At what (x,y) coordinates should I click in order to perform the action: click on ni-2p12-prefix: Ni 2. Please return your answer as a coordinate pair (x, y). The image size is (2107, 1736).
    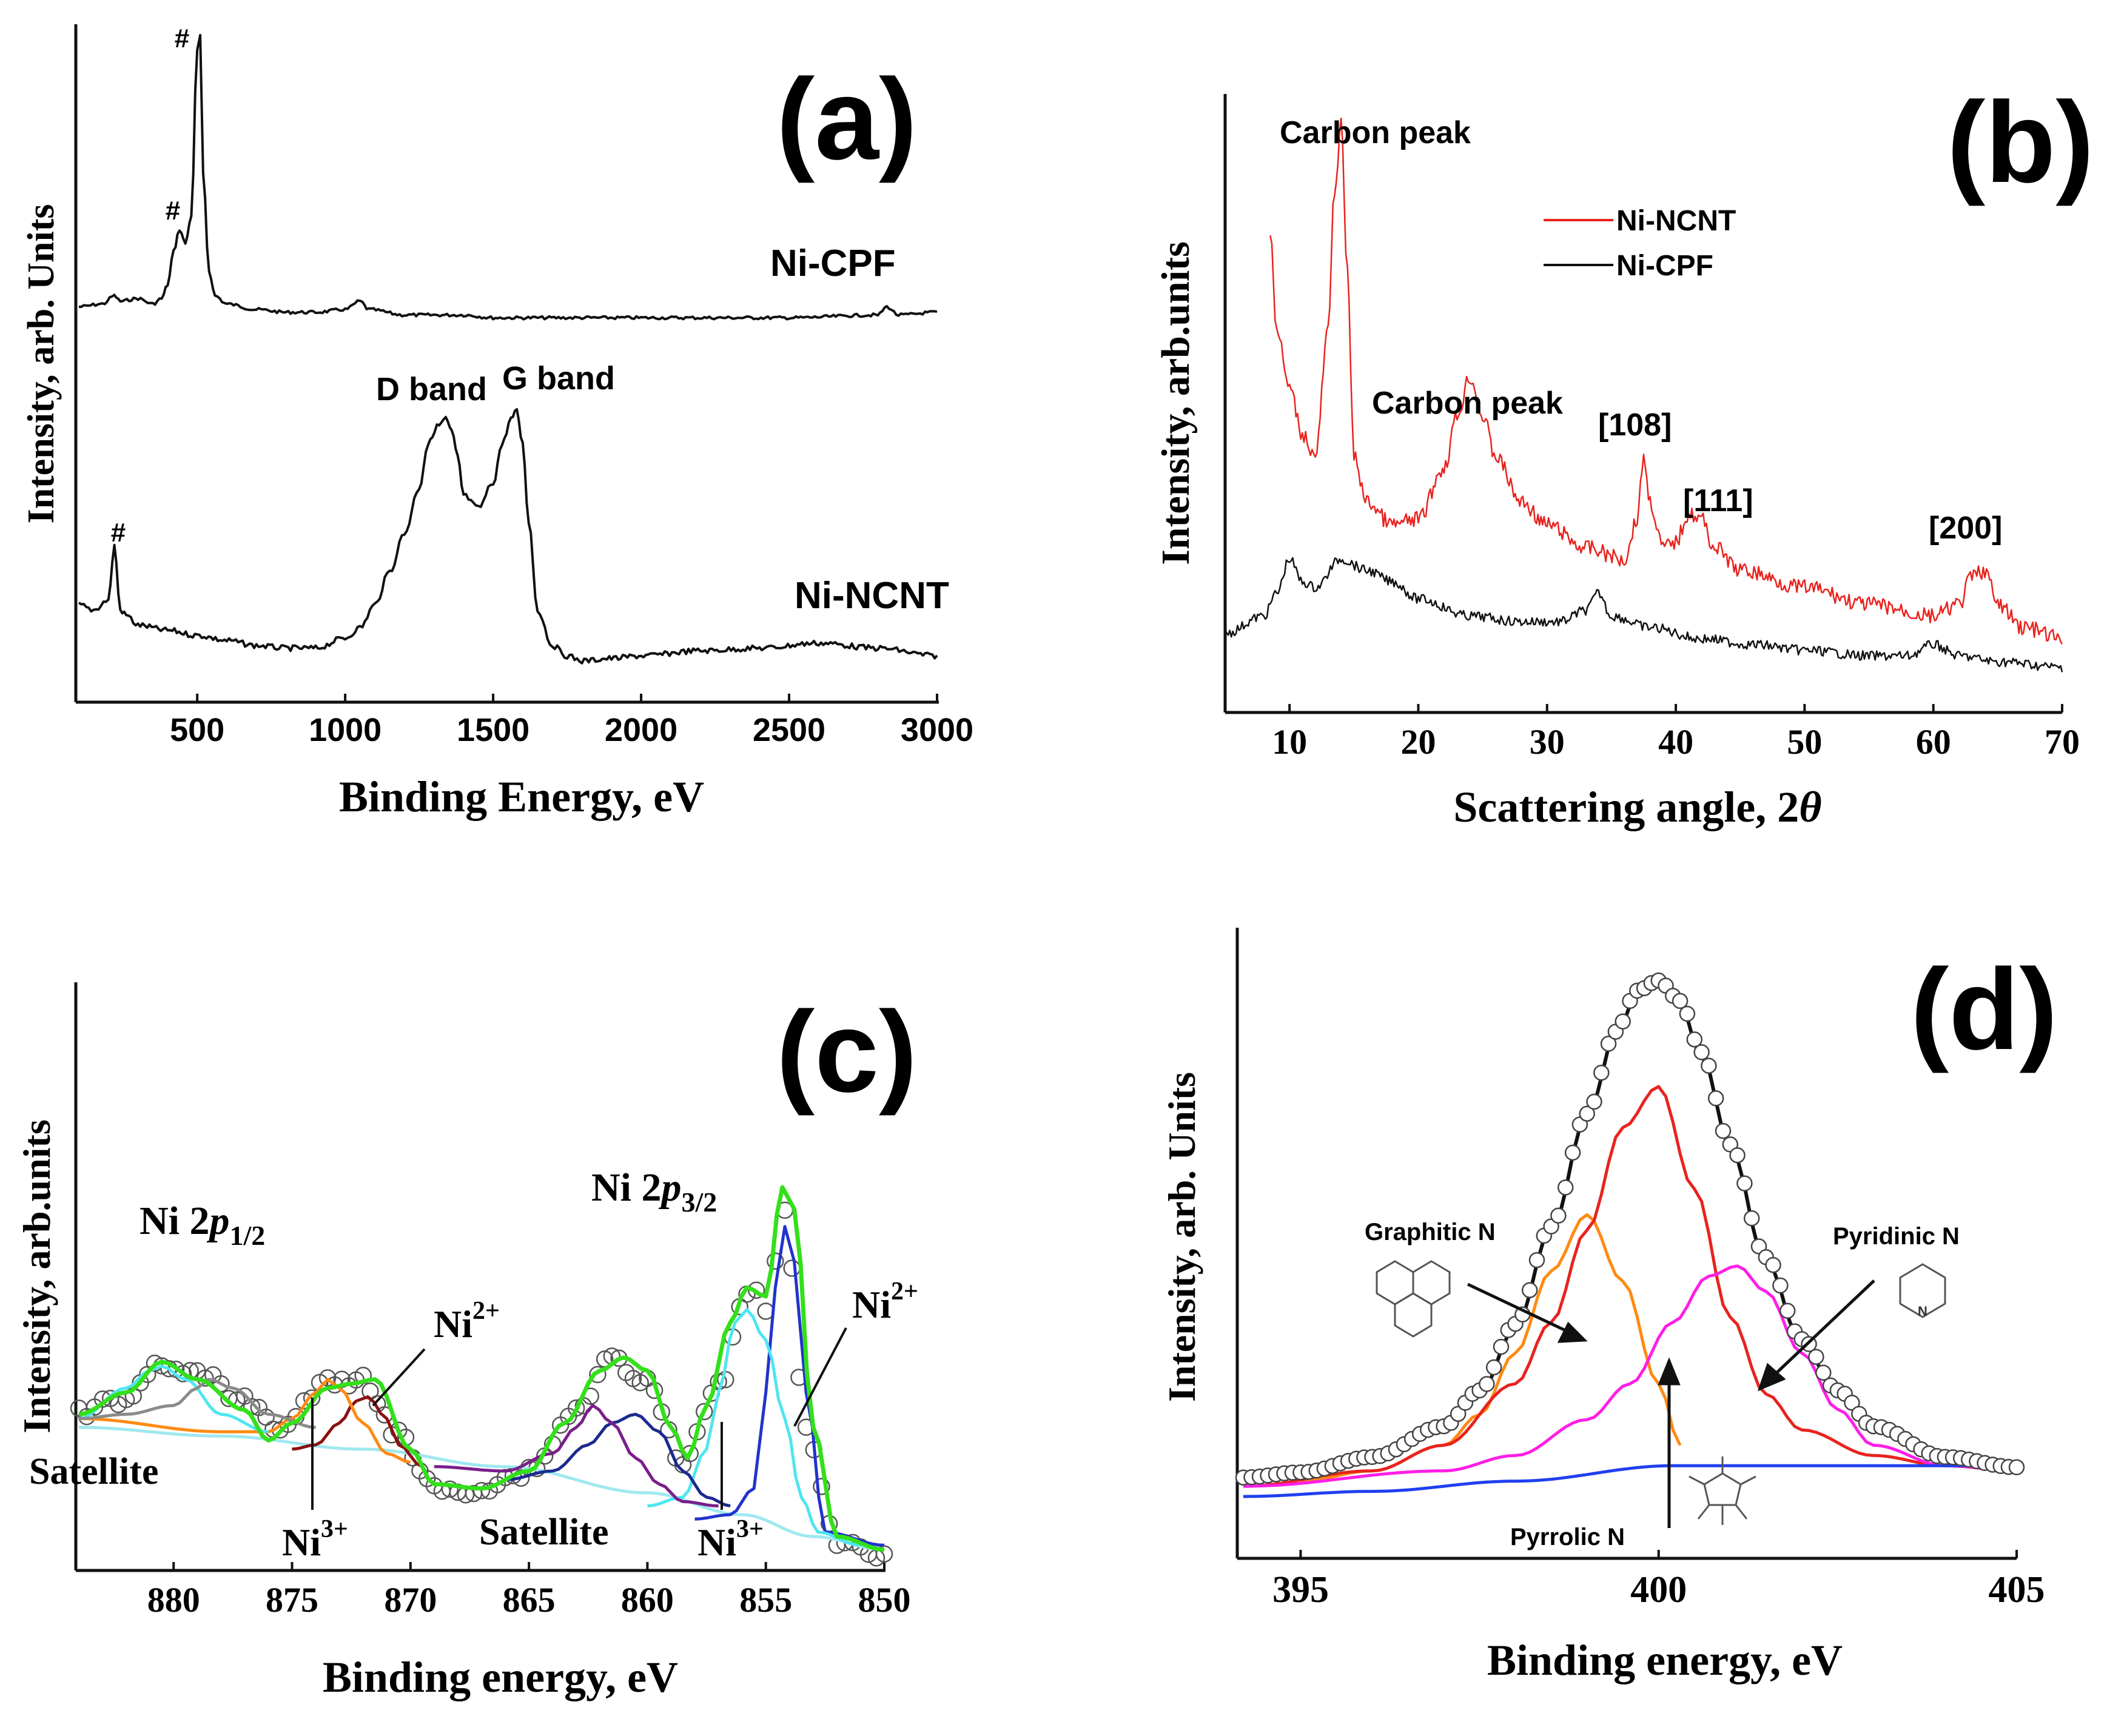
    Looking at the image, I should click on (174, 1221).